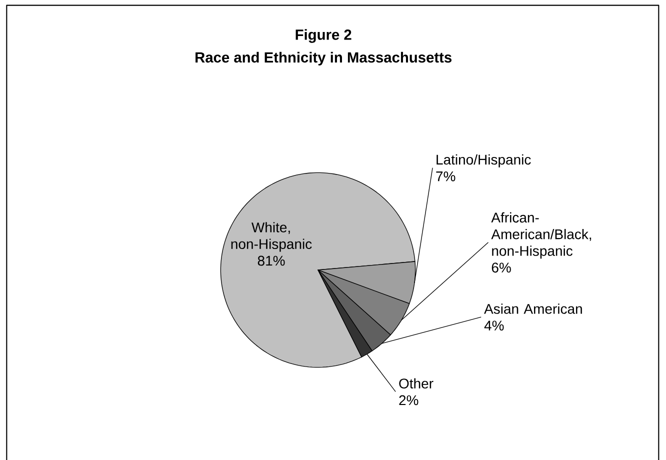  What do you see at coordinates (408, 400) in the screenshot?
I see `data-label: 2%` at bounding box center [408, 400].